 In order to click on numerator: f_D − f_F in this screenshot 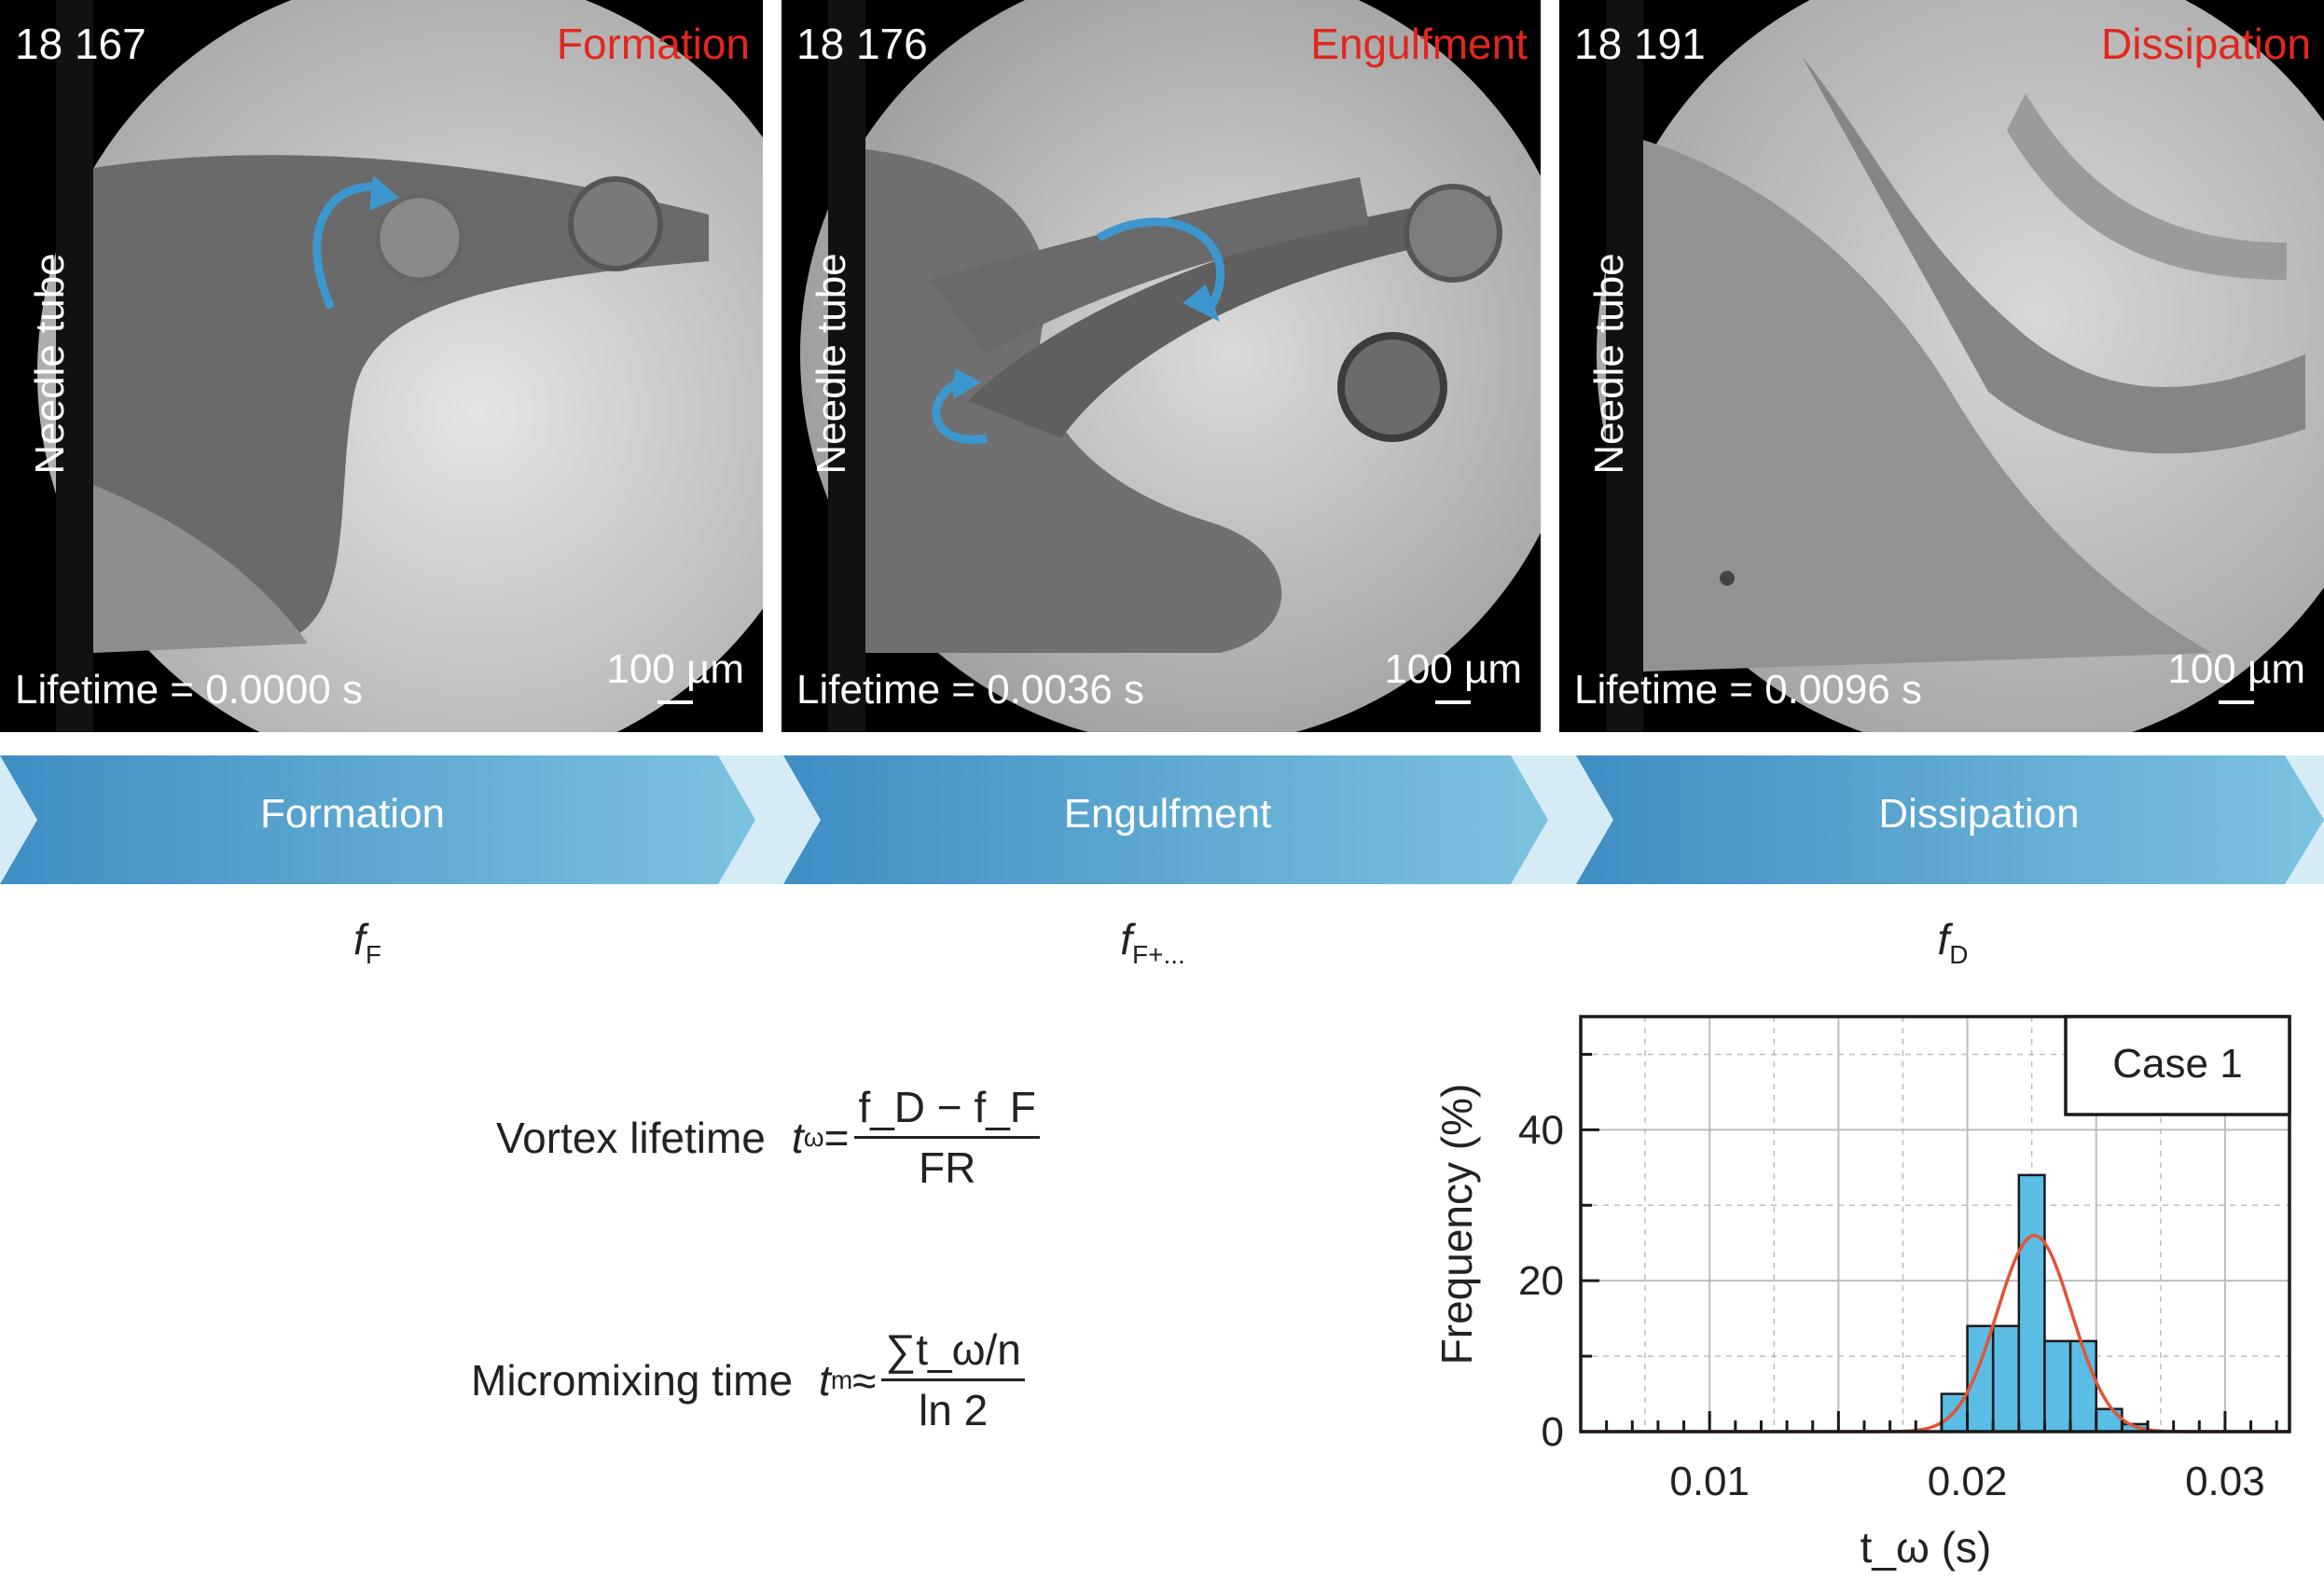, I will do `click(947, 1110)`.